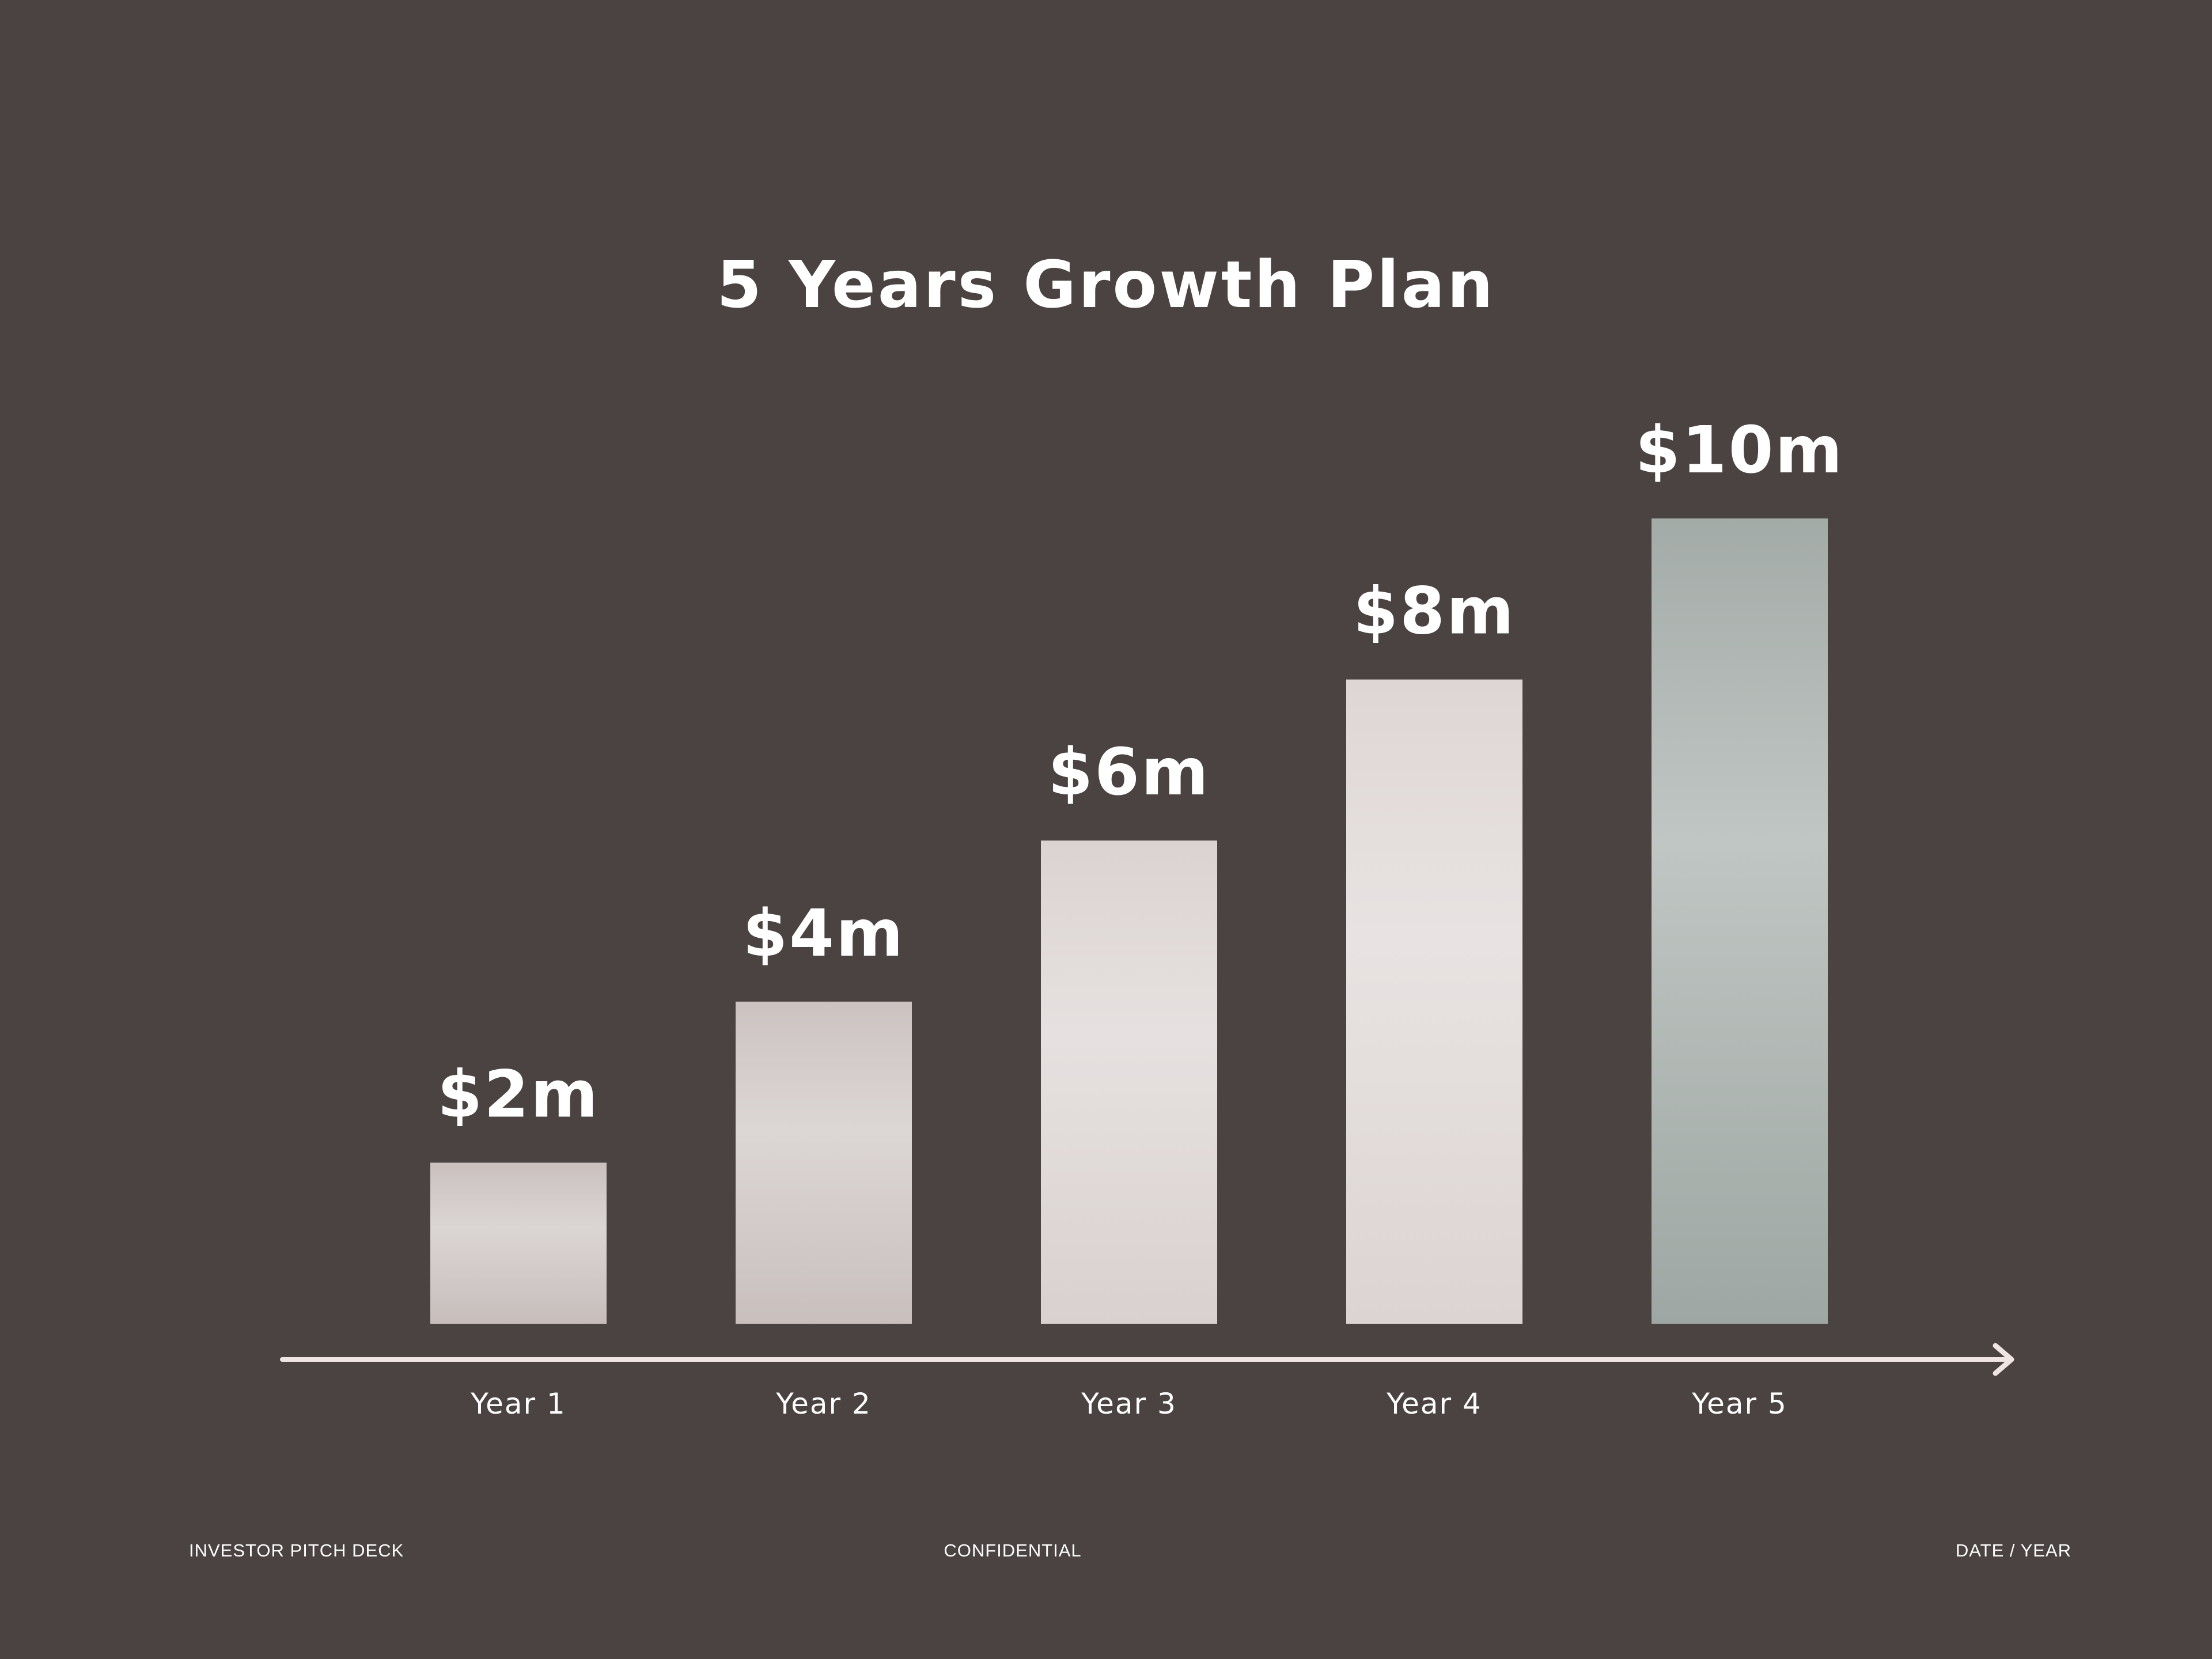 The height and width of the screenshot is (1659, 2212). I want to click on x-tick-label: Year 3, so click(1129, 1404).